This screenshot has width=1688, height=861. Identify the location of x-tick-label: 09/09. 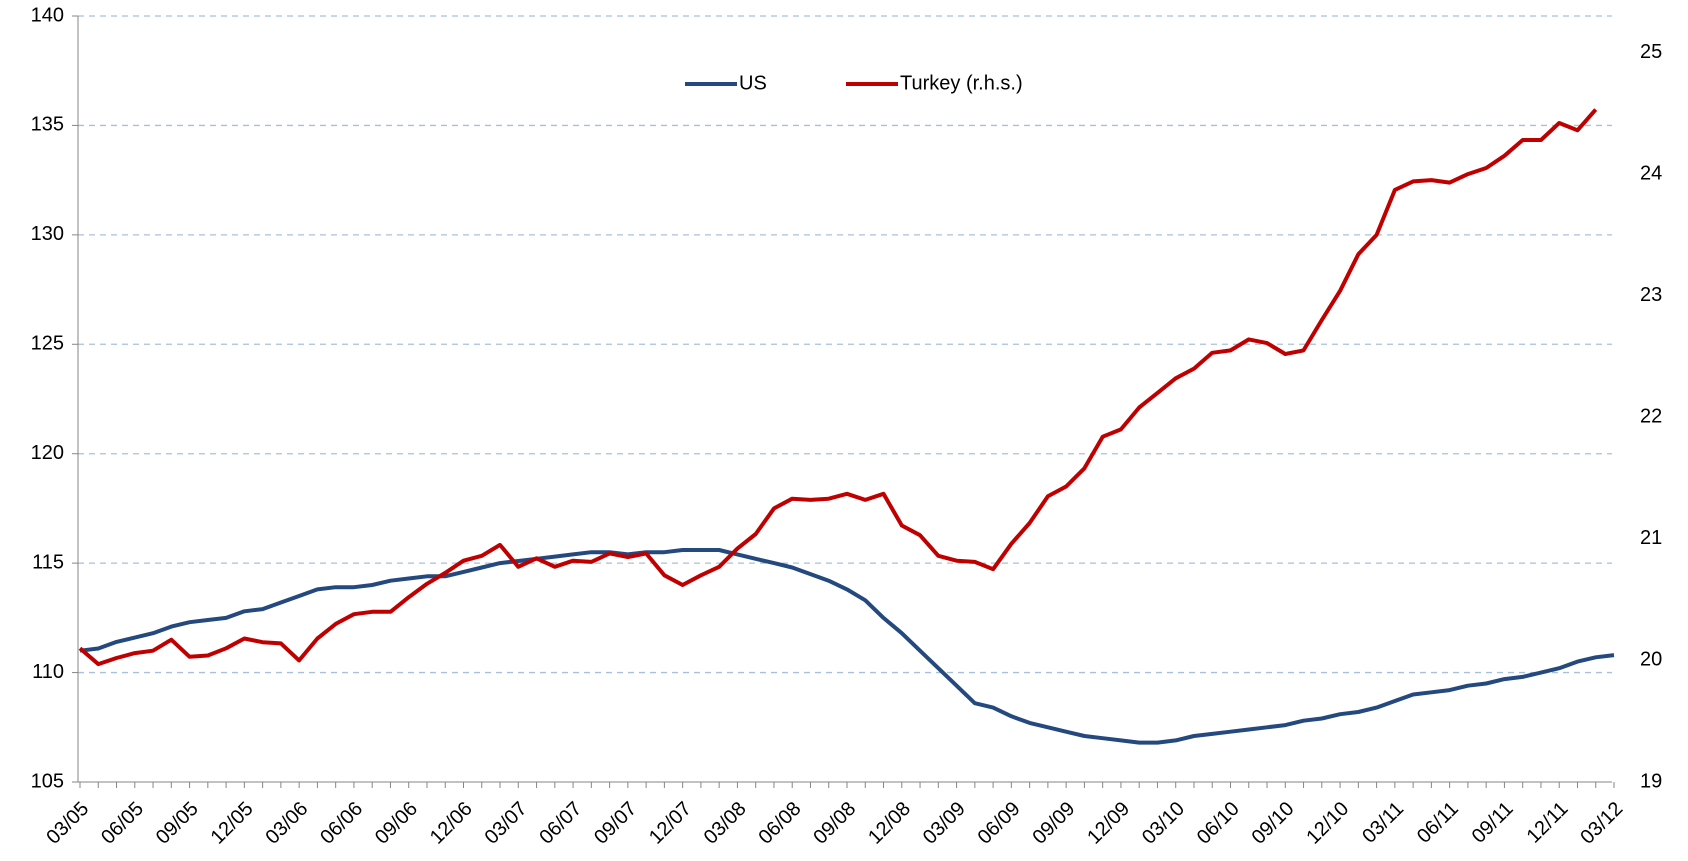
(1053, 823).